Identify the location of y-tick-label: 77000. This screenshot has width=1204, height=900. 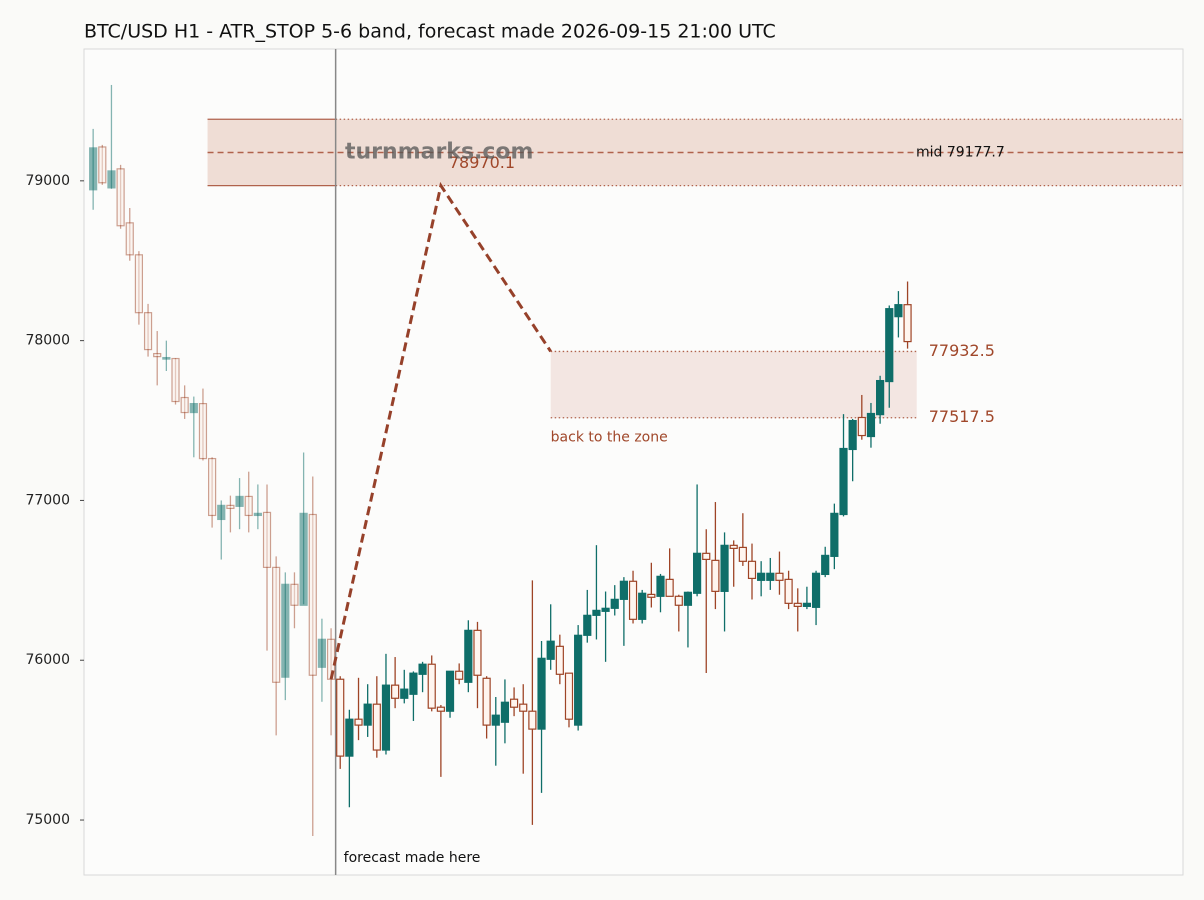
(47, 500).